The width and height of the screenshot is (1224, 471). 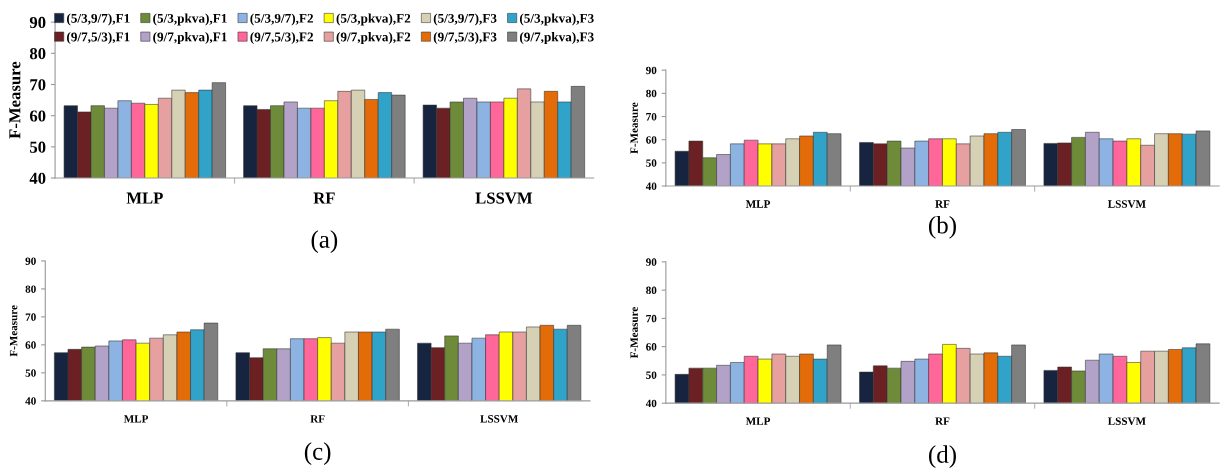 I want to click on legend-label: (5/3,pkva),F2, so click(x=373, y=19).